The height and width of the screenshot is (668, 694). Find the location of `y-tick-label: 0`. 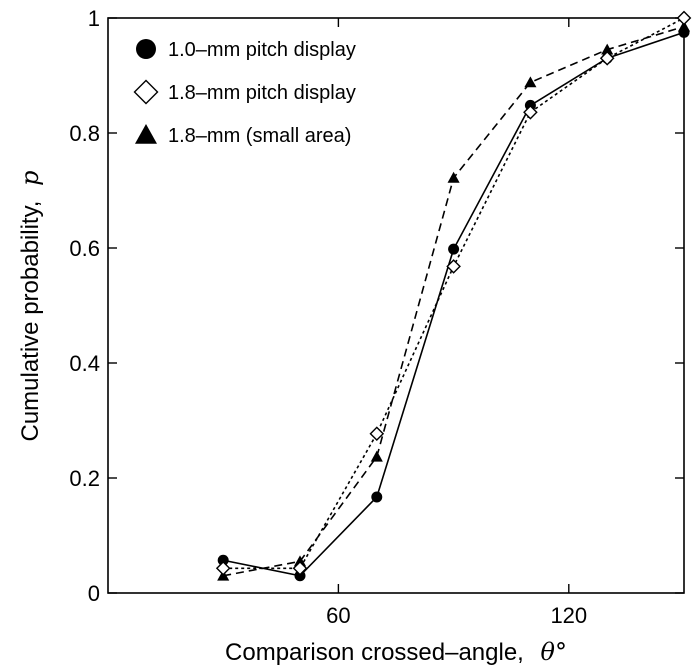

y-tick-label: 0 is located at coordinates (94, 593).